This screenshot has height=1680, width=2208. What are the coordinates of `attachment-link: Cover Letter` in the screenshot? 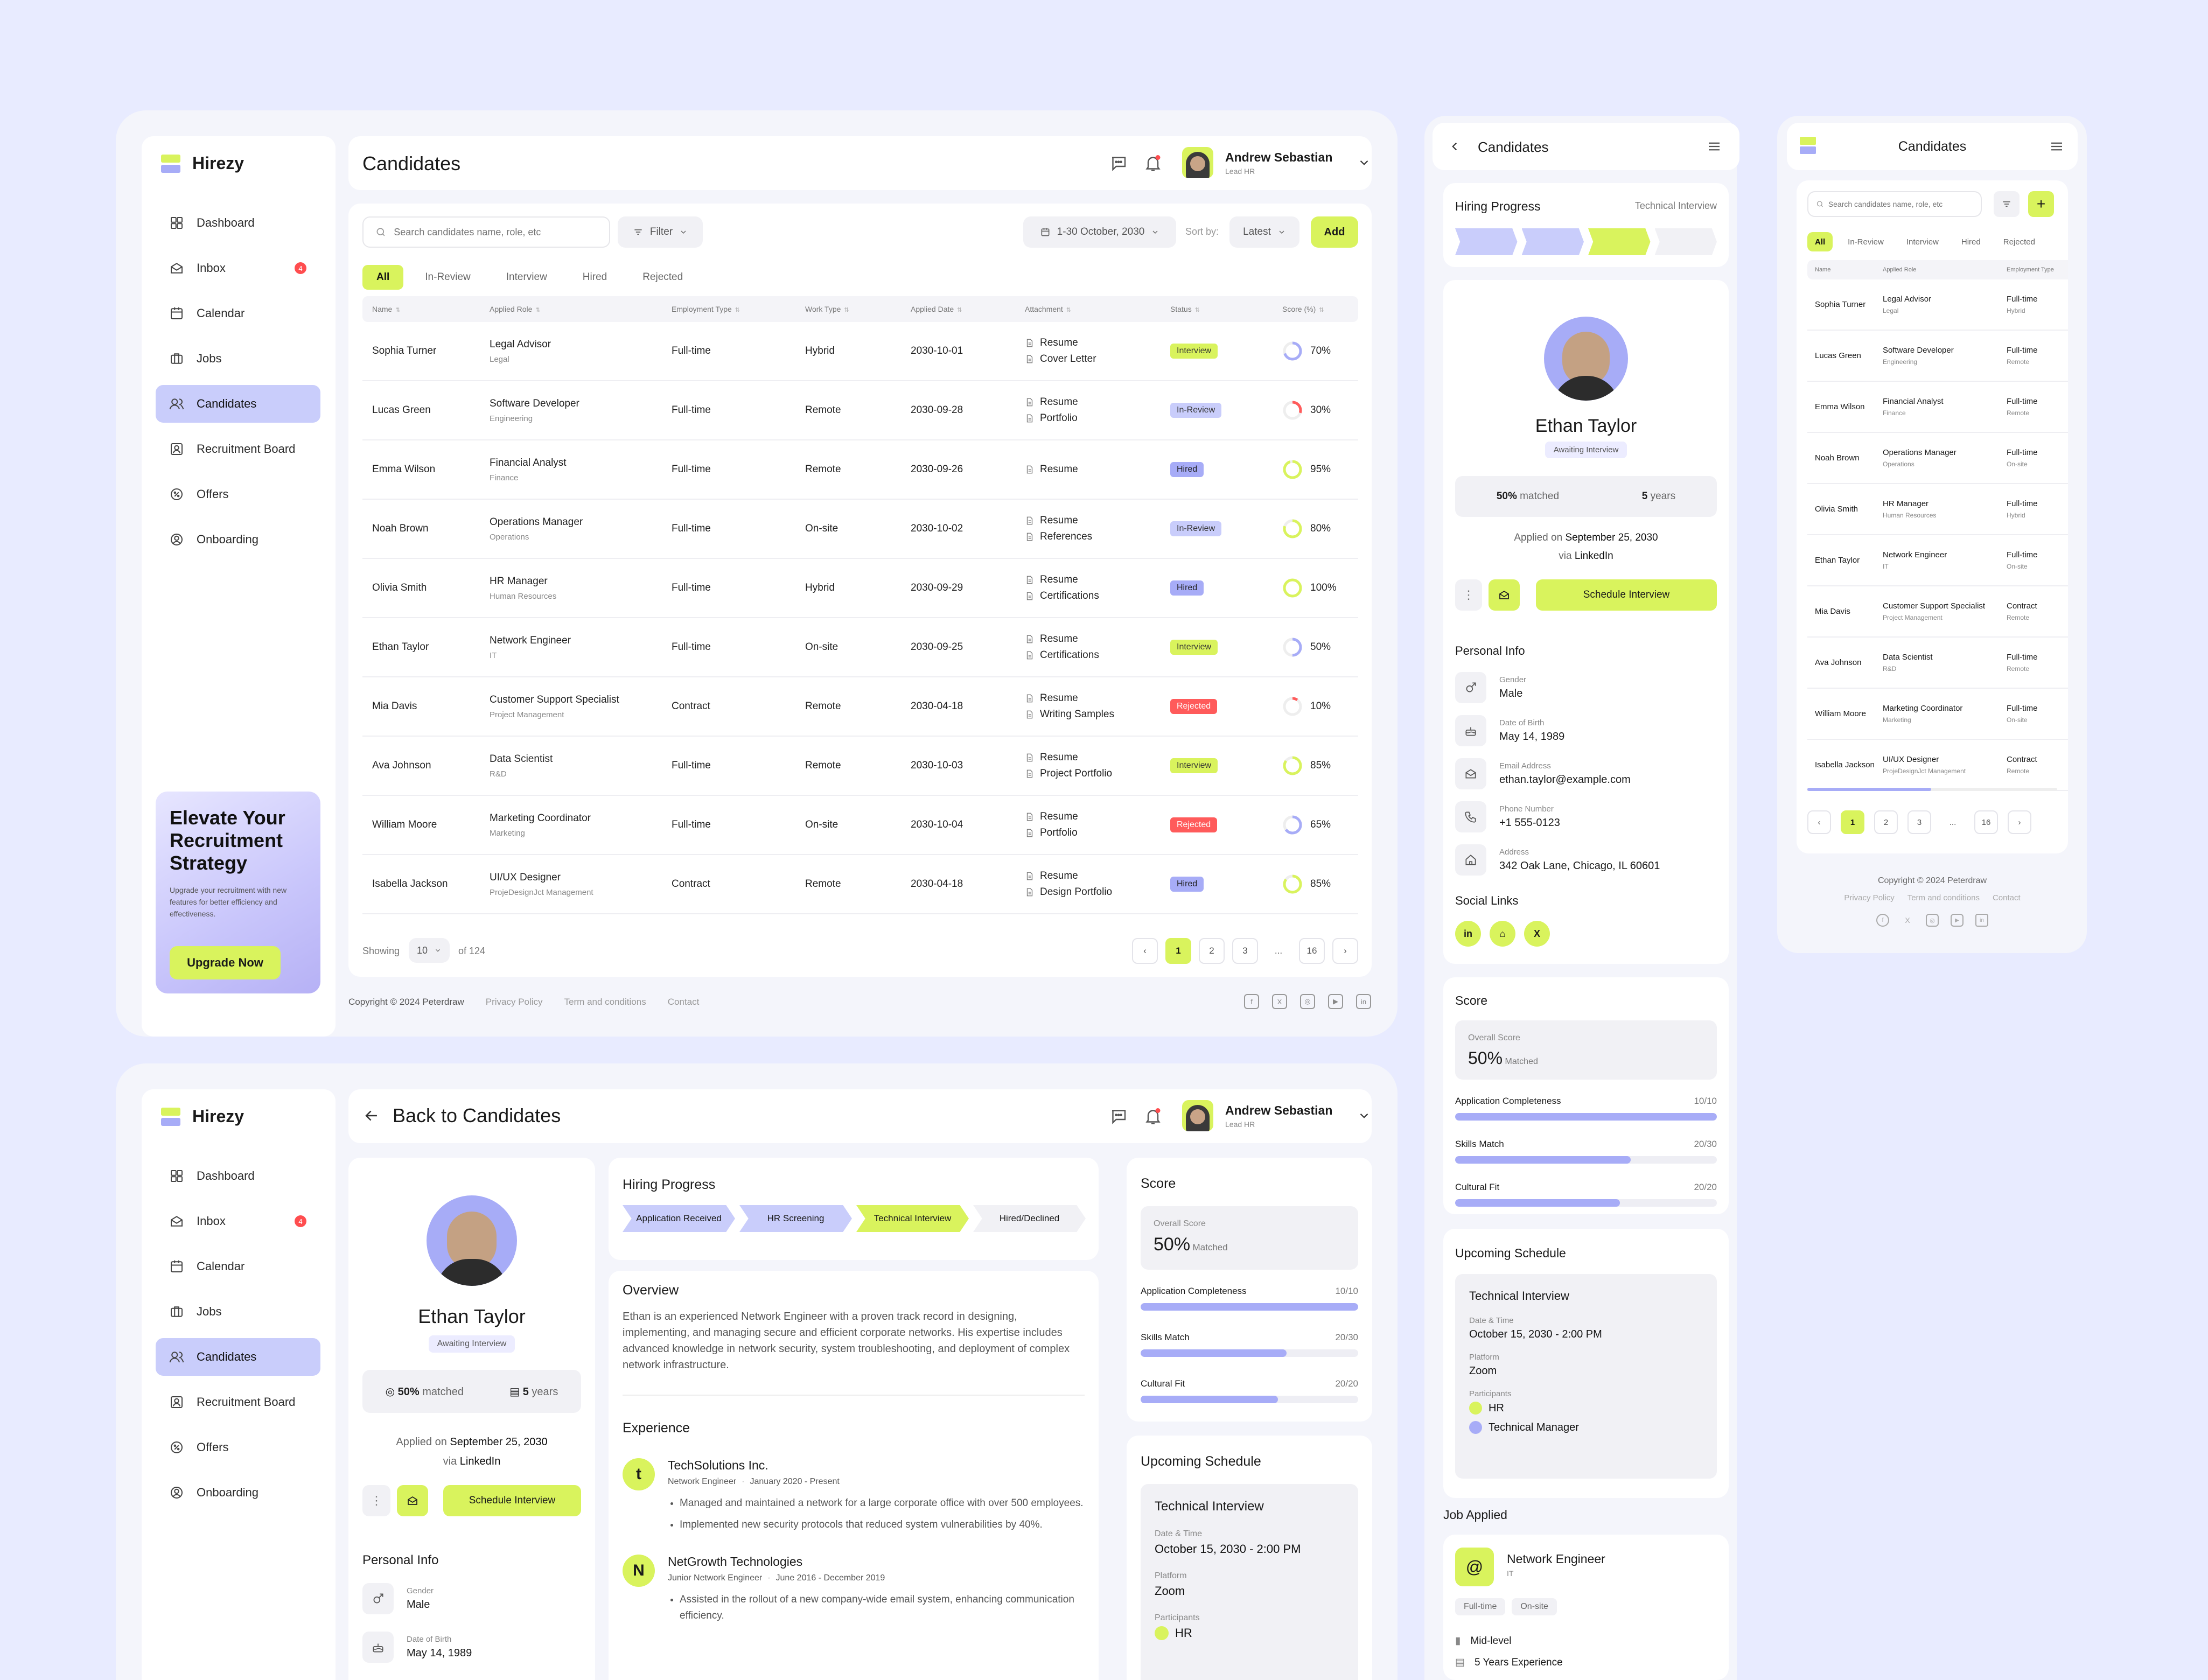 It's located at (1097, 359).